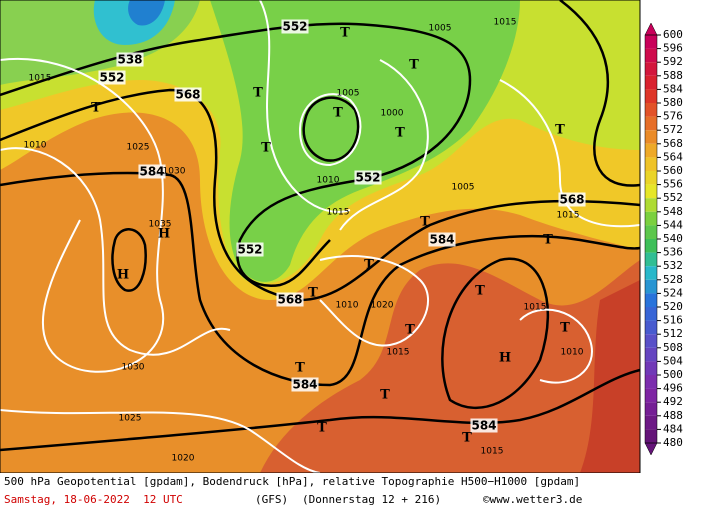 The image size is (704, 513). What do you see at coordinates (673, 306) in the screenshot?
I see `colorbar-tick-label: 520` at bounding box center [673, 306].